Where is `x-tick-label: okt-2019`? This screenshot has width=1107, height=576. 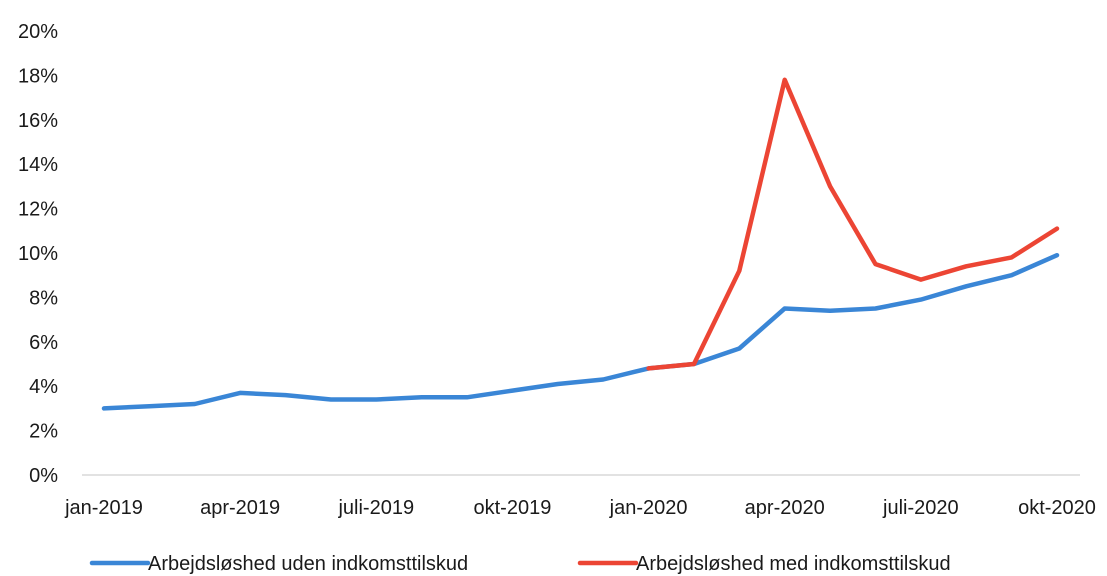
x-tick-label: okt-2019 is located at coordinates (513, 508).